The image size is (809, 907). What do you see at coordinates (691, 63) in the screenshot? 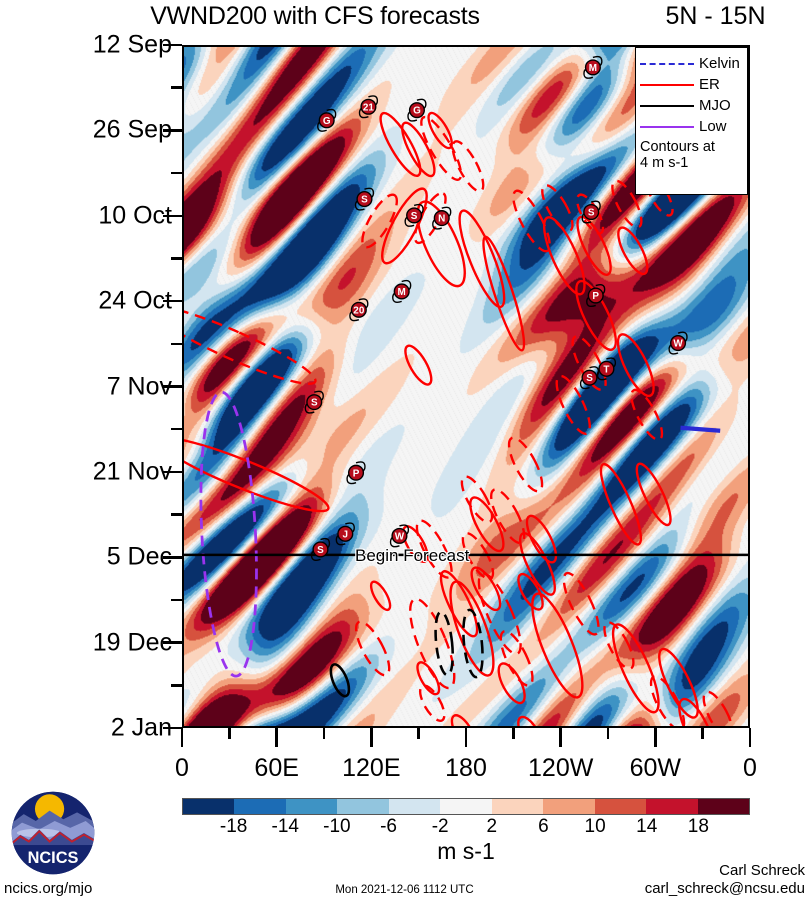
I see `legend-item-kelvin: Kelvin` at bounding box center [691, 63].